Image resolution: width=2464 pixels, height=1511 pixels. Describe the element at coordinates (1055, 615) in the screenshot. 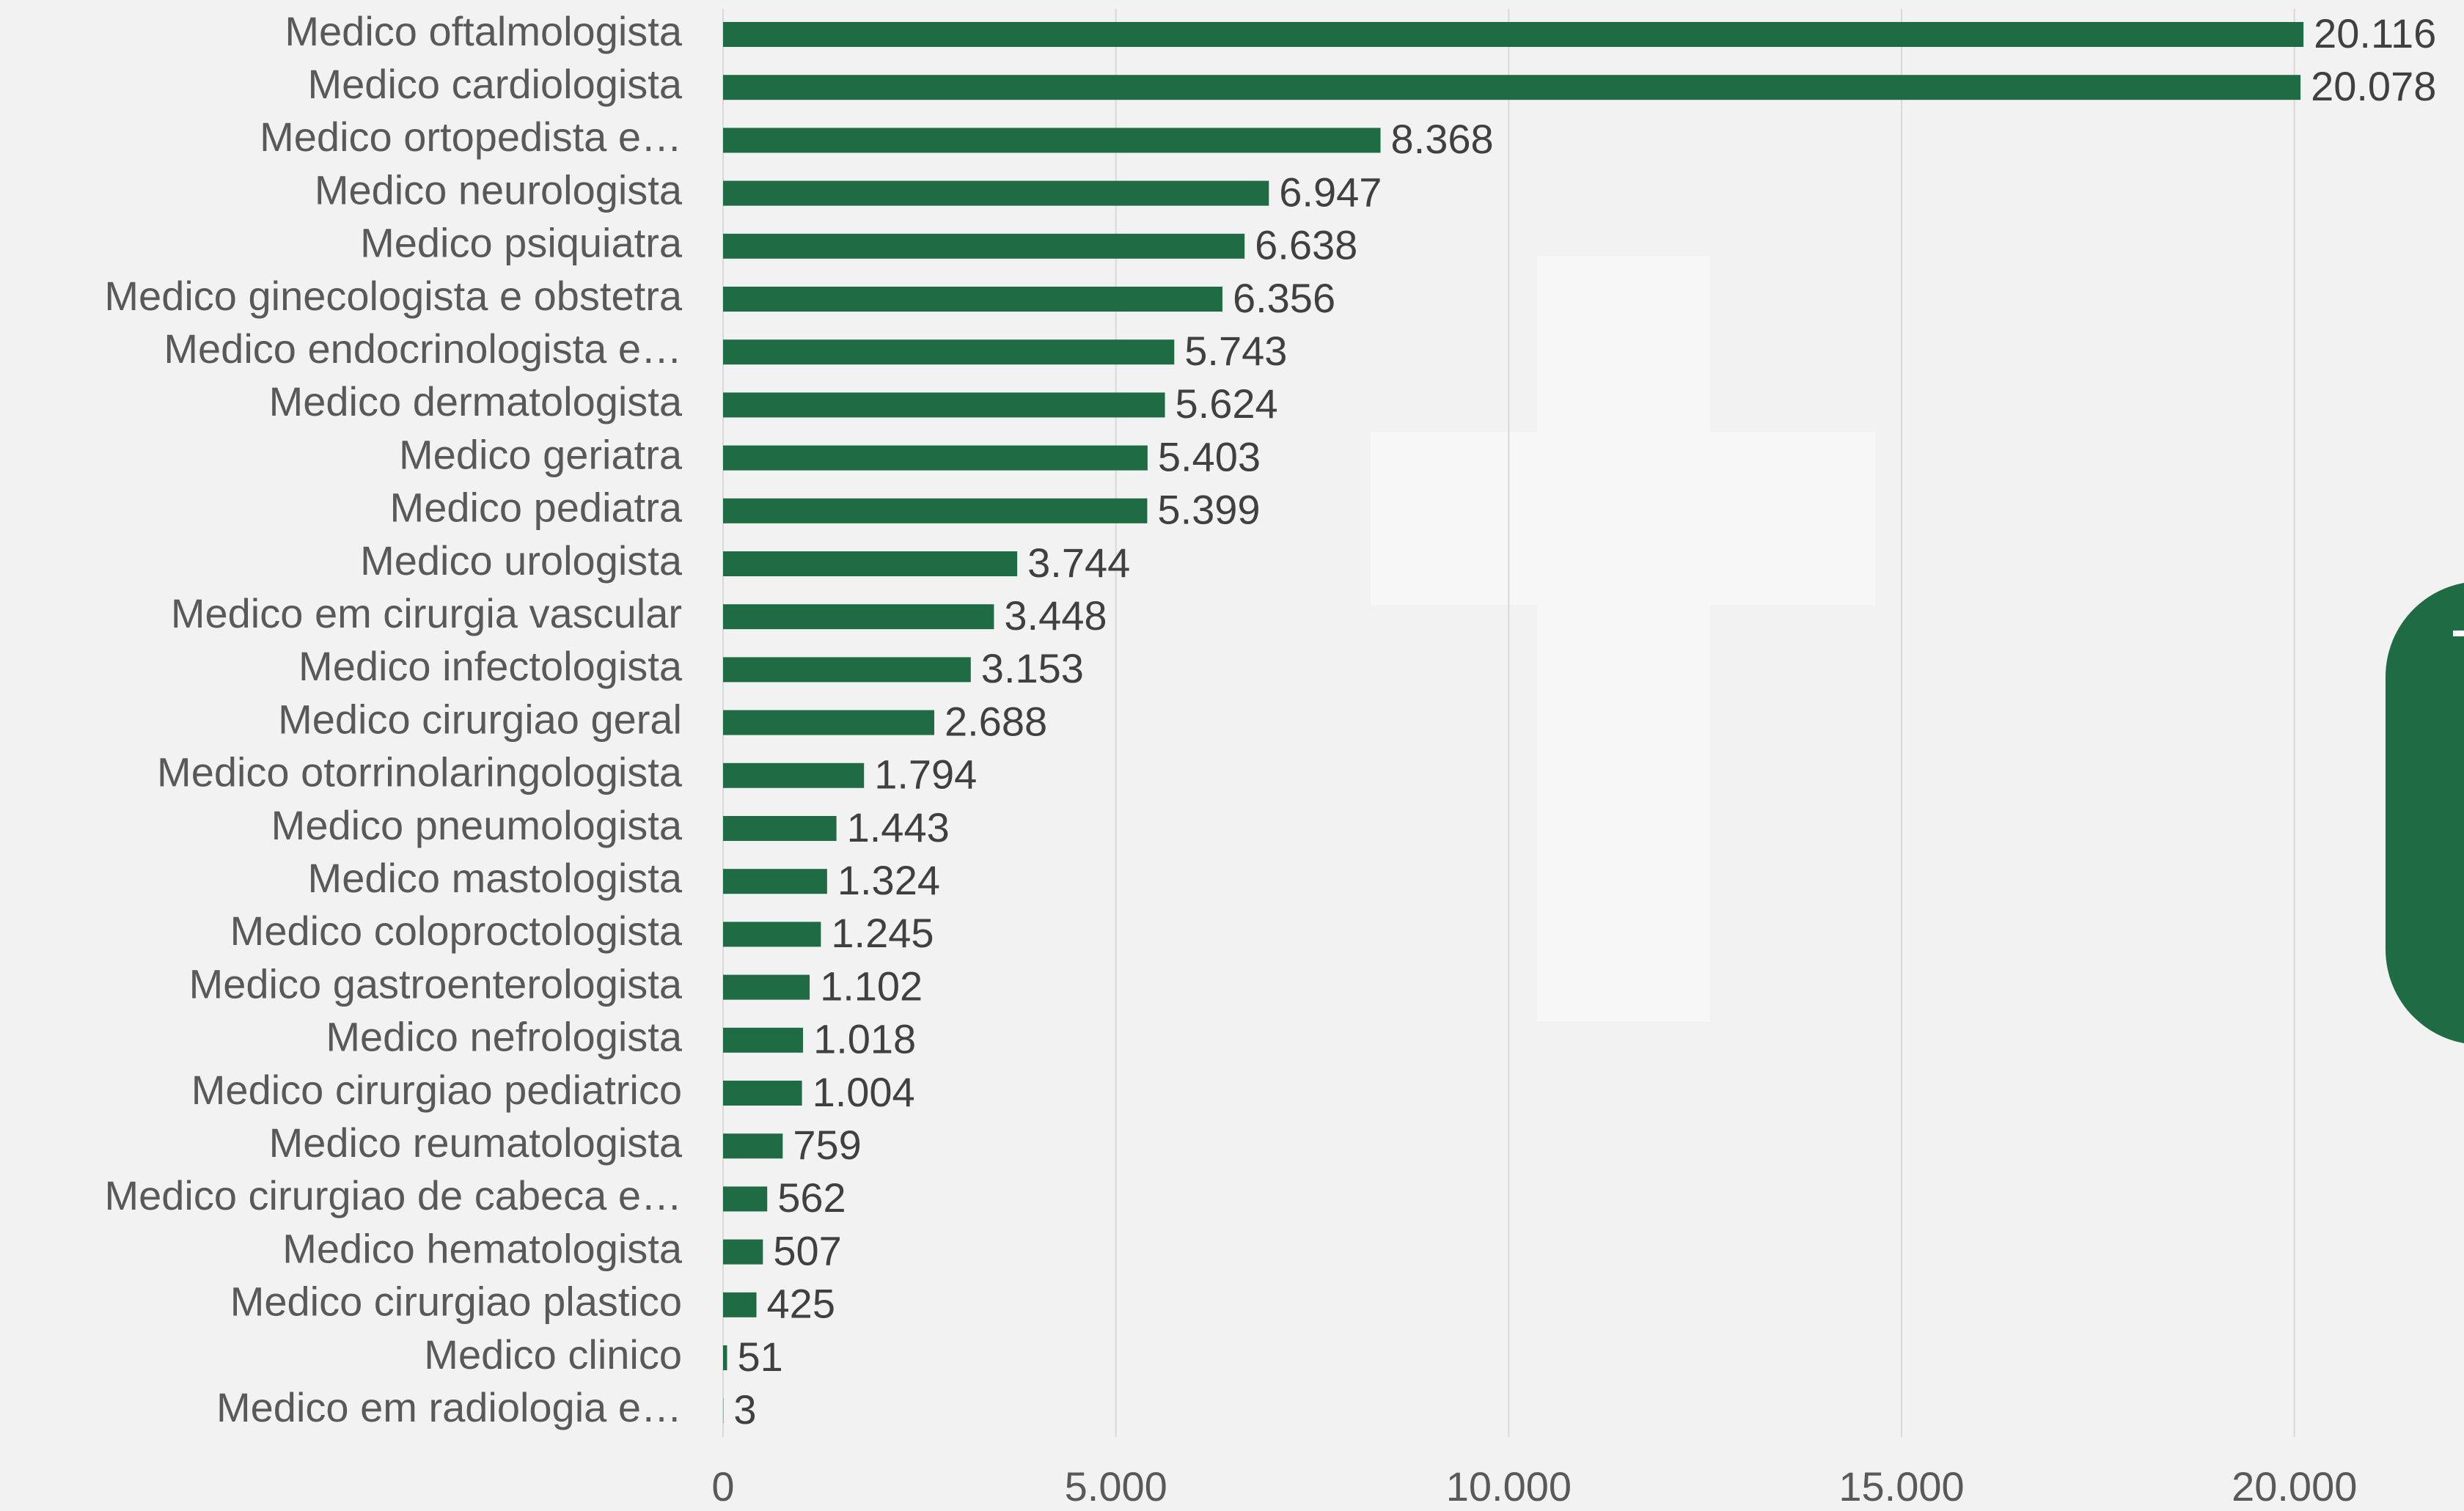

I see `value-label: 3.448` at that location.